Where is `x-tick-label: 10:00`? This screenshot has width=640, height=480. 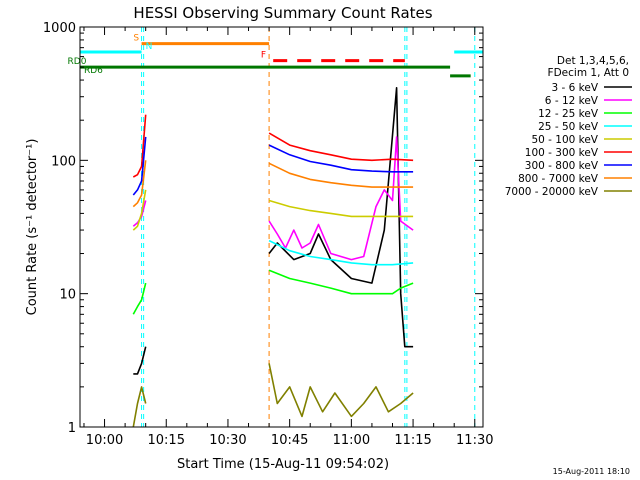
x-tick-label: 10:00 is located at coordinates (104, 440).